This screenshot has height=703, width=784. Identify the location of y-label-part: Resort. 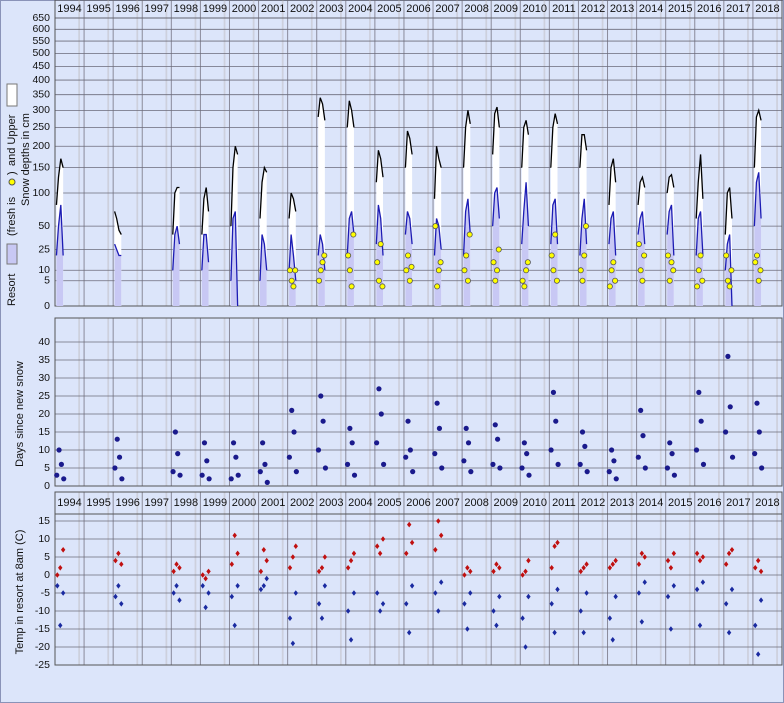
(12, 290).